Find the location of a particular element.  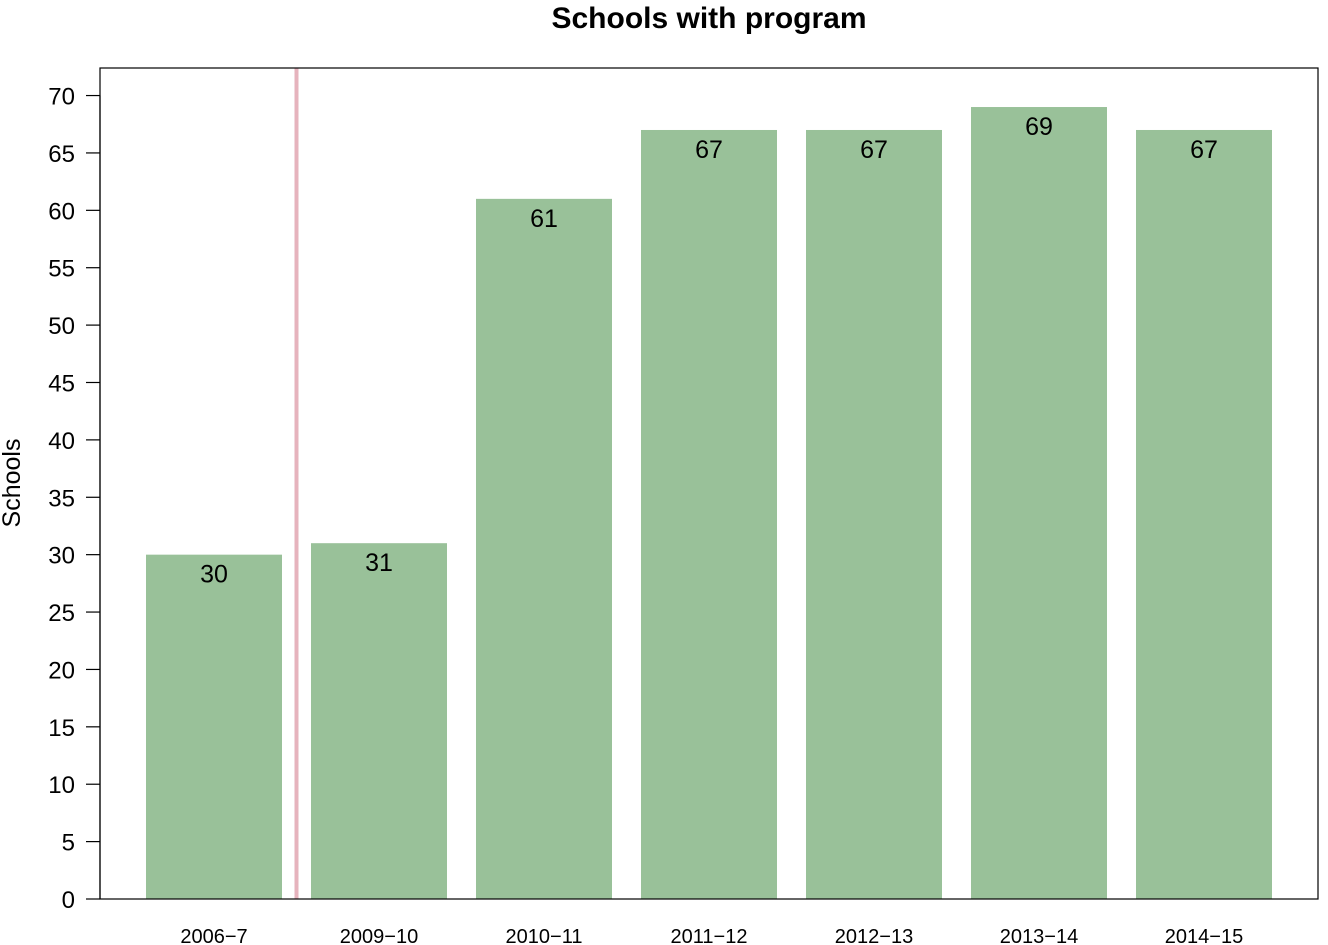

y-tick-label: 10 is located at coordinates (61, 785).